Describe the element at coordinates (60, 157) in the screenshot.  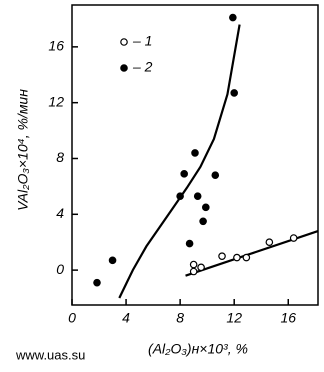
I see `y-tick-label: 8` at that location.